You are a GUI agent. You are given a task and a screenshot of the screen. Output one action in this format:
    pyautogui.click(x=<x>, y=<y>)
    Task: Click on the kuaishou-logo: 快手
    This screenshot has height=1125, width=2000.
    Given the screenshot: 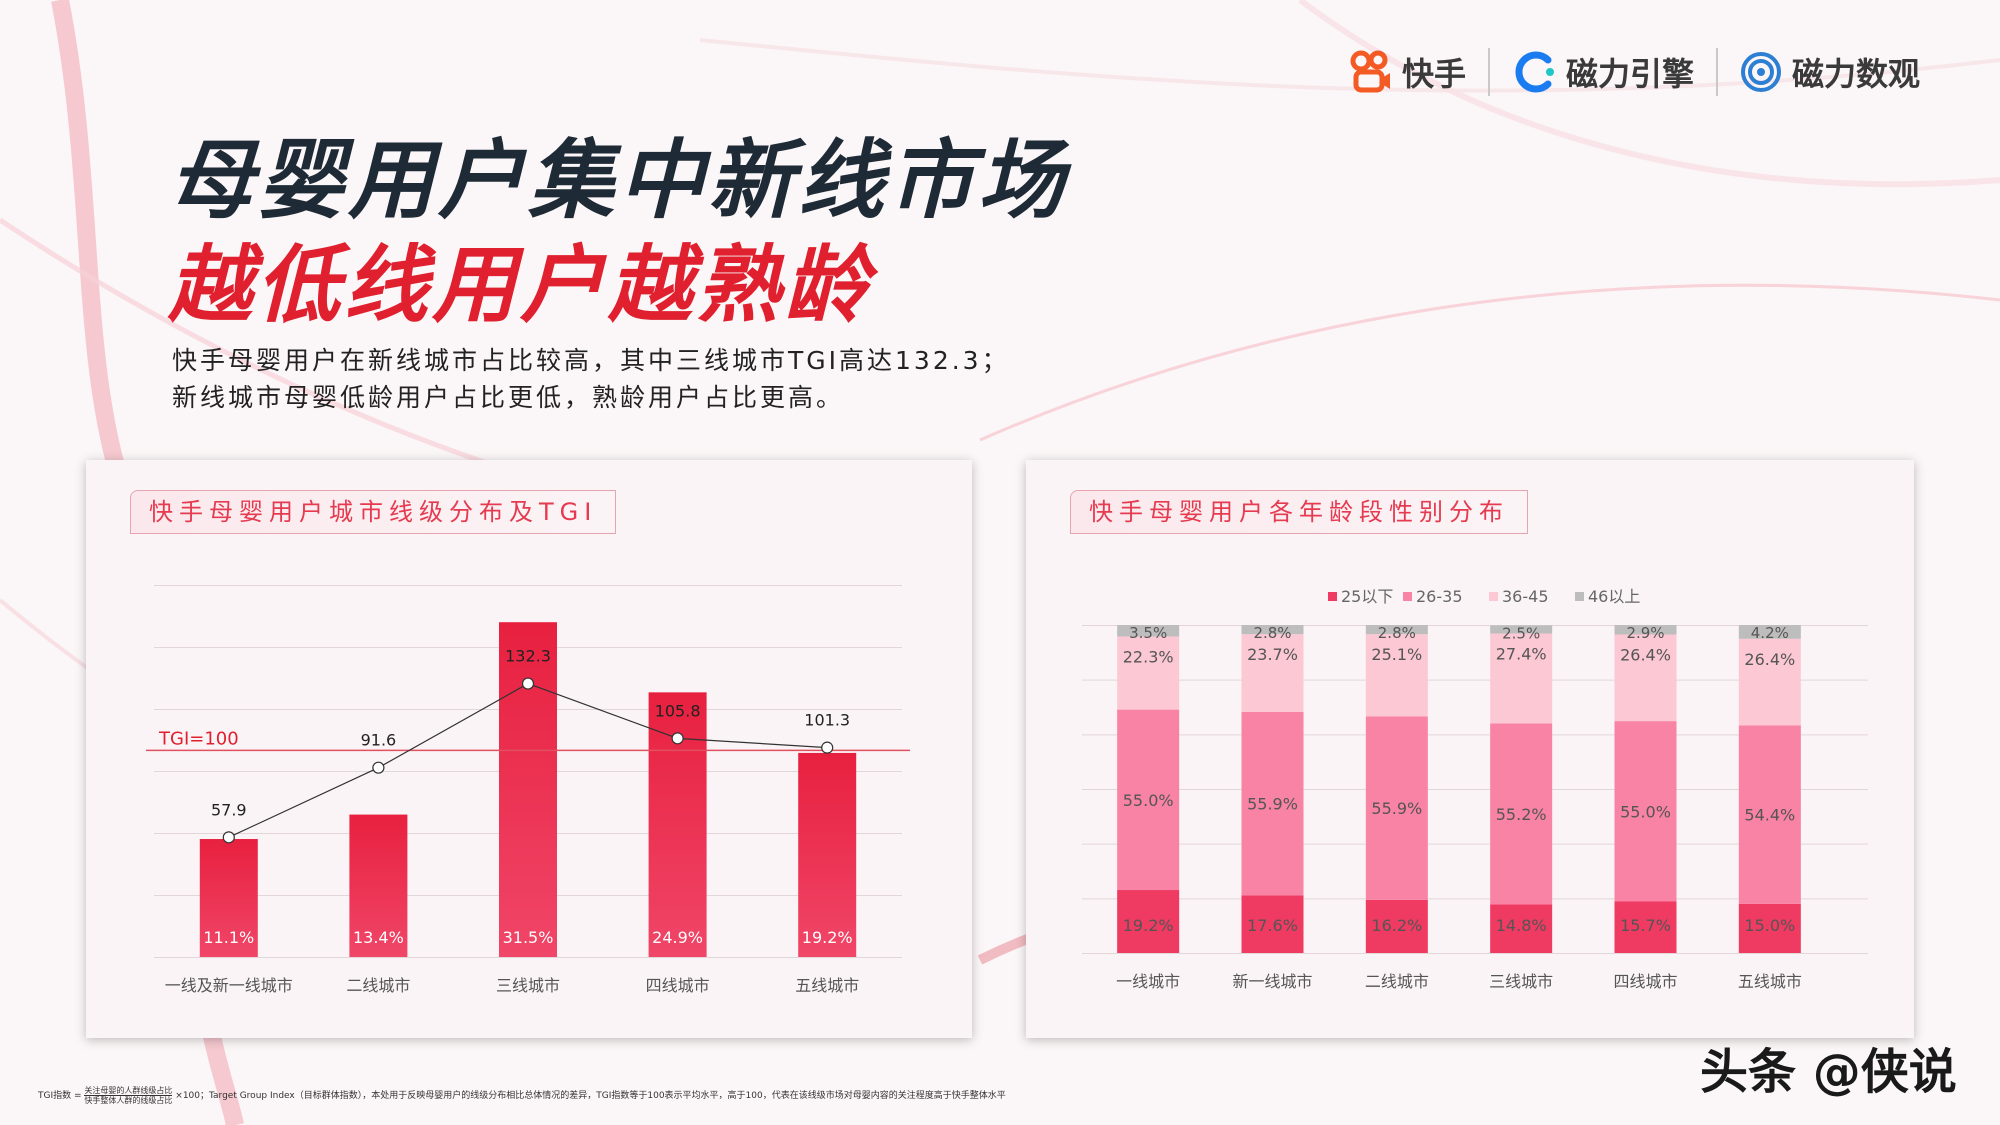 What is the action you would take?
    pyautogui.click(x=1408, y=72)
    